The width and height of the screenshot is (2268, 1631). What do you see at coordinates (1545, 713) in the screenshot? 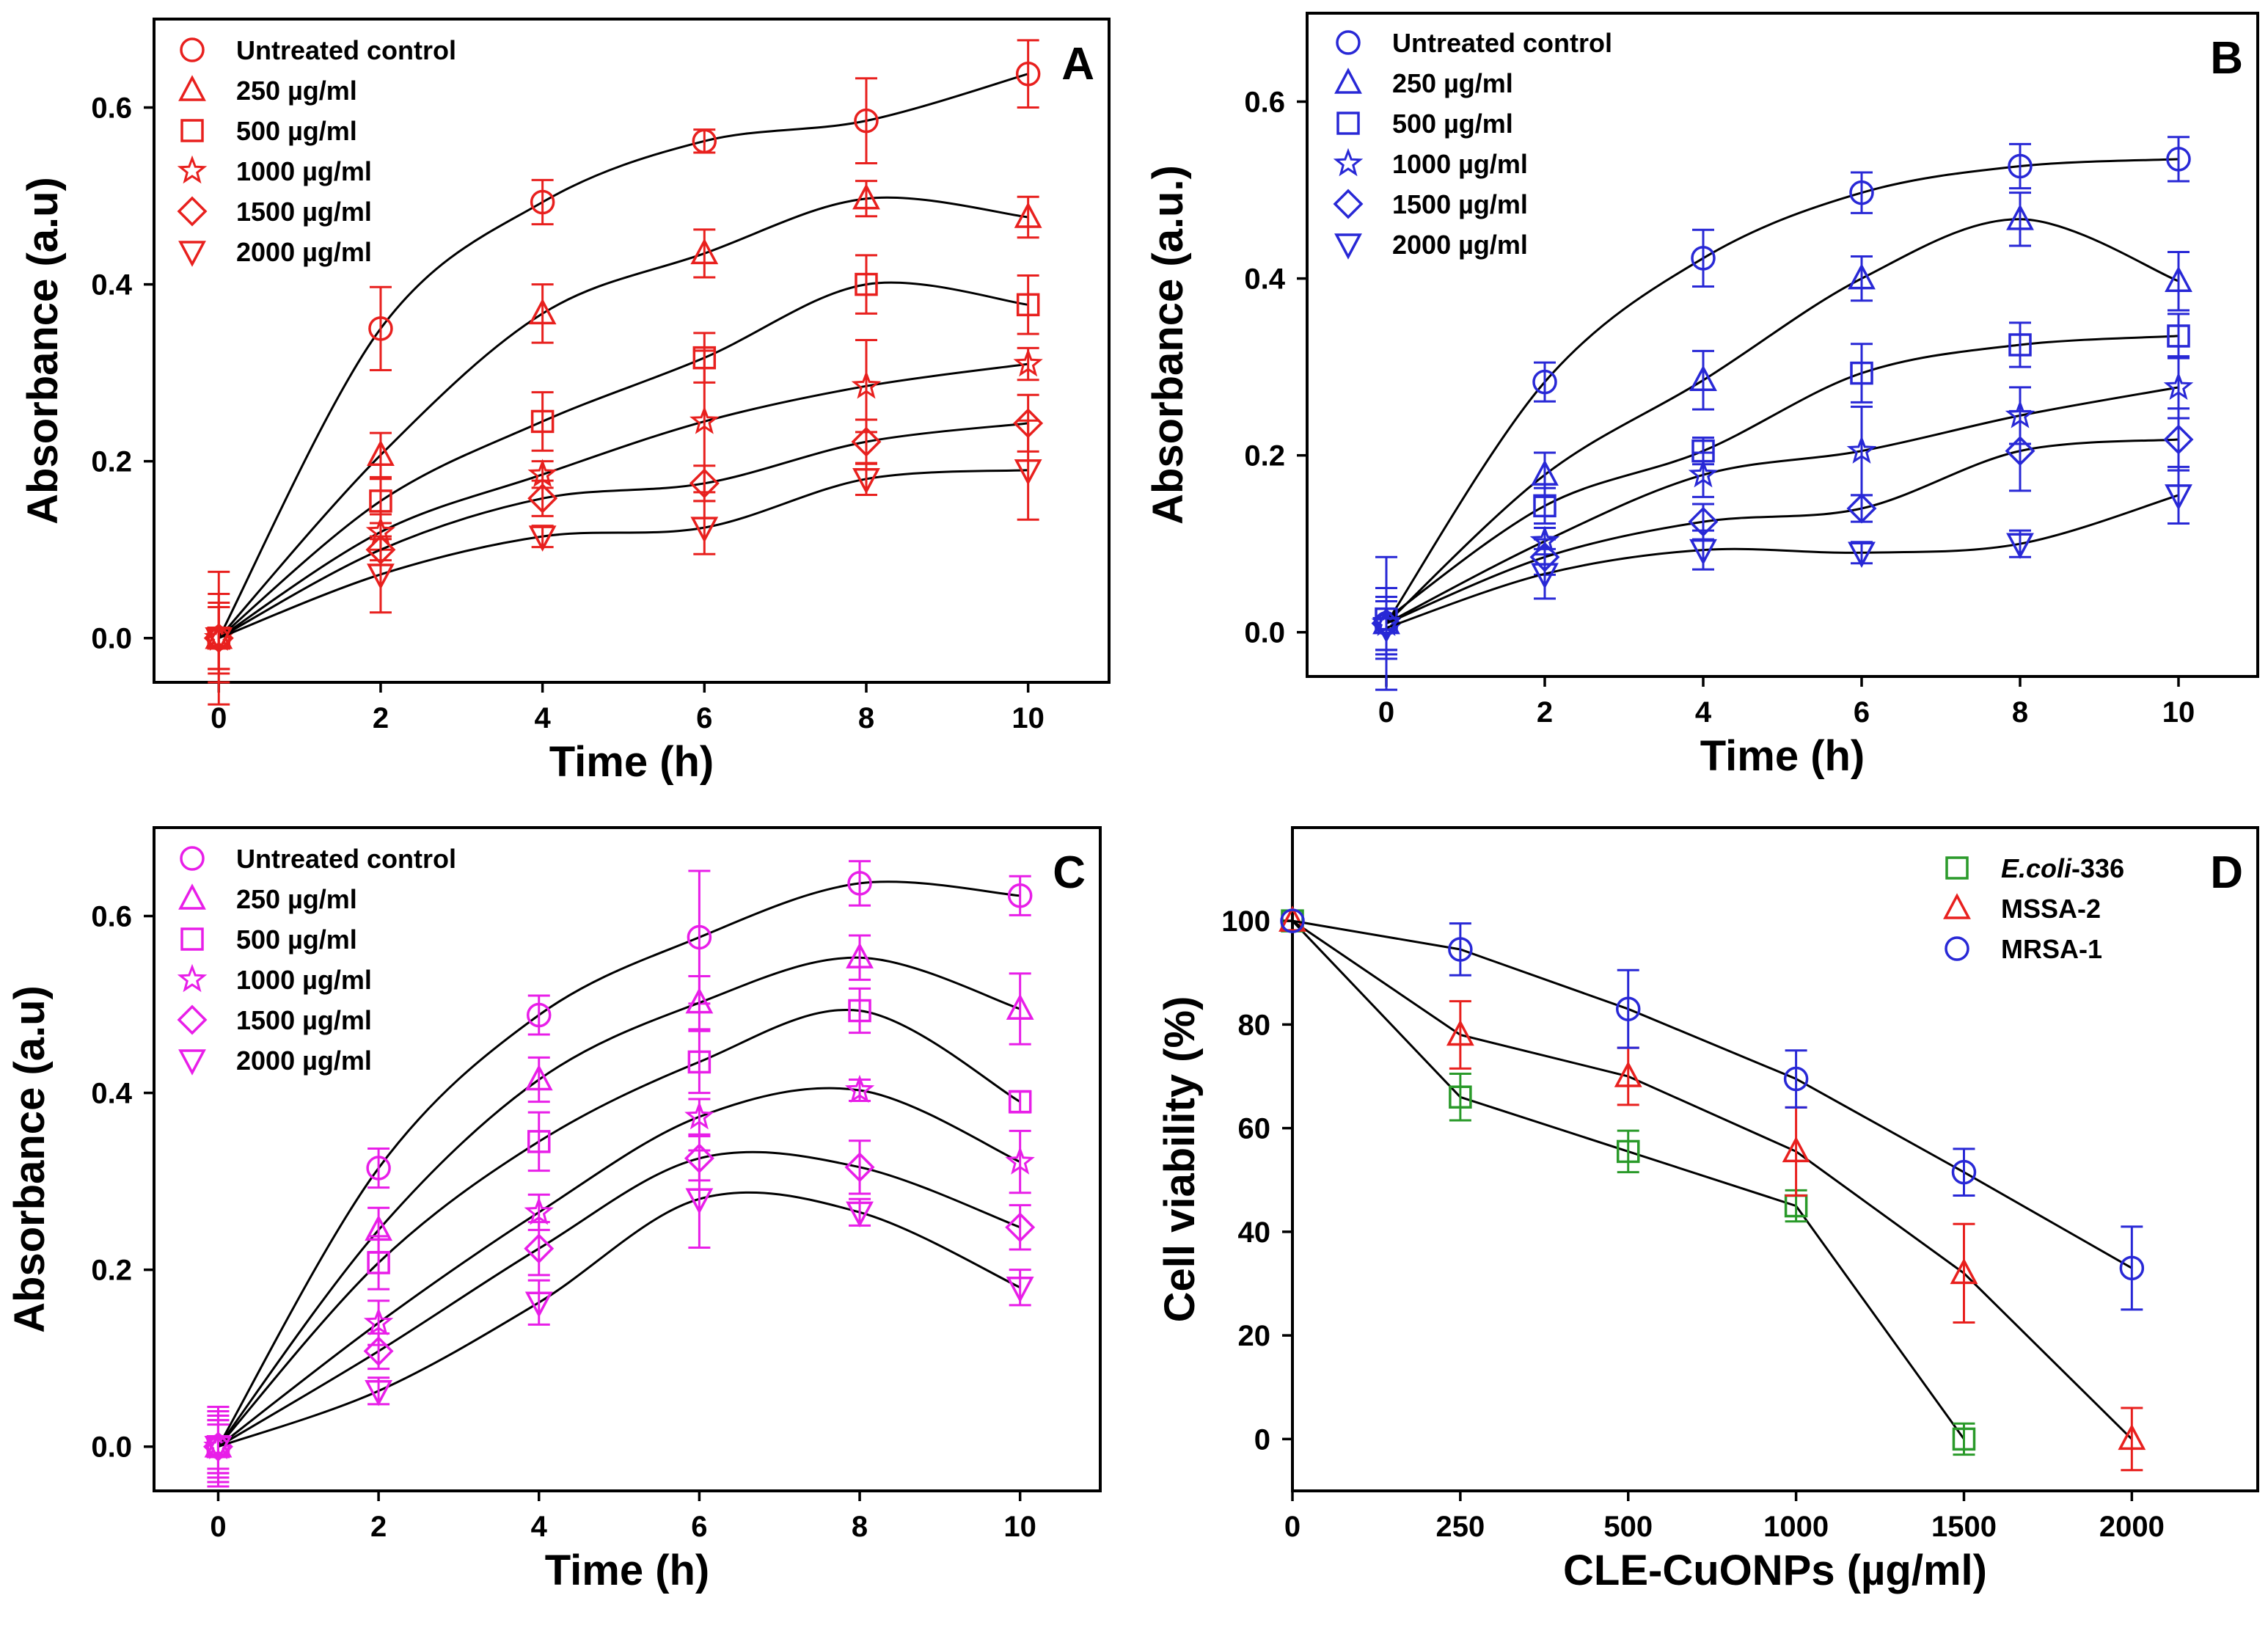
I see `x-tick-label: 2` at bounding box center [1545, 713].